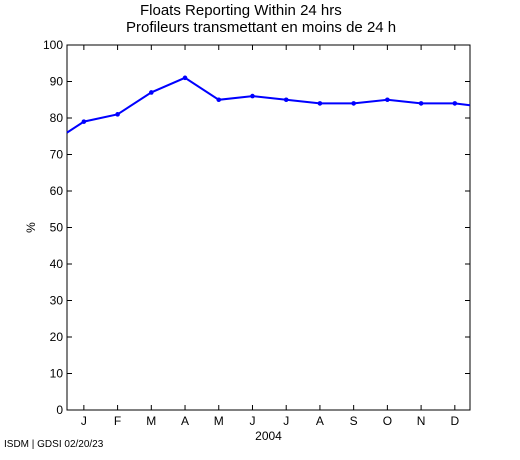  What do you see at coordinates (57, 337) in the screenshot?
I see `y-tick-label: 20` at bounding box center [57, 337].